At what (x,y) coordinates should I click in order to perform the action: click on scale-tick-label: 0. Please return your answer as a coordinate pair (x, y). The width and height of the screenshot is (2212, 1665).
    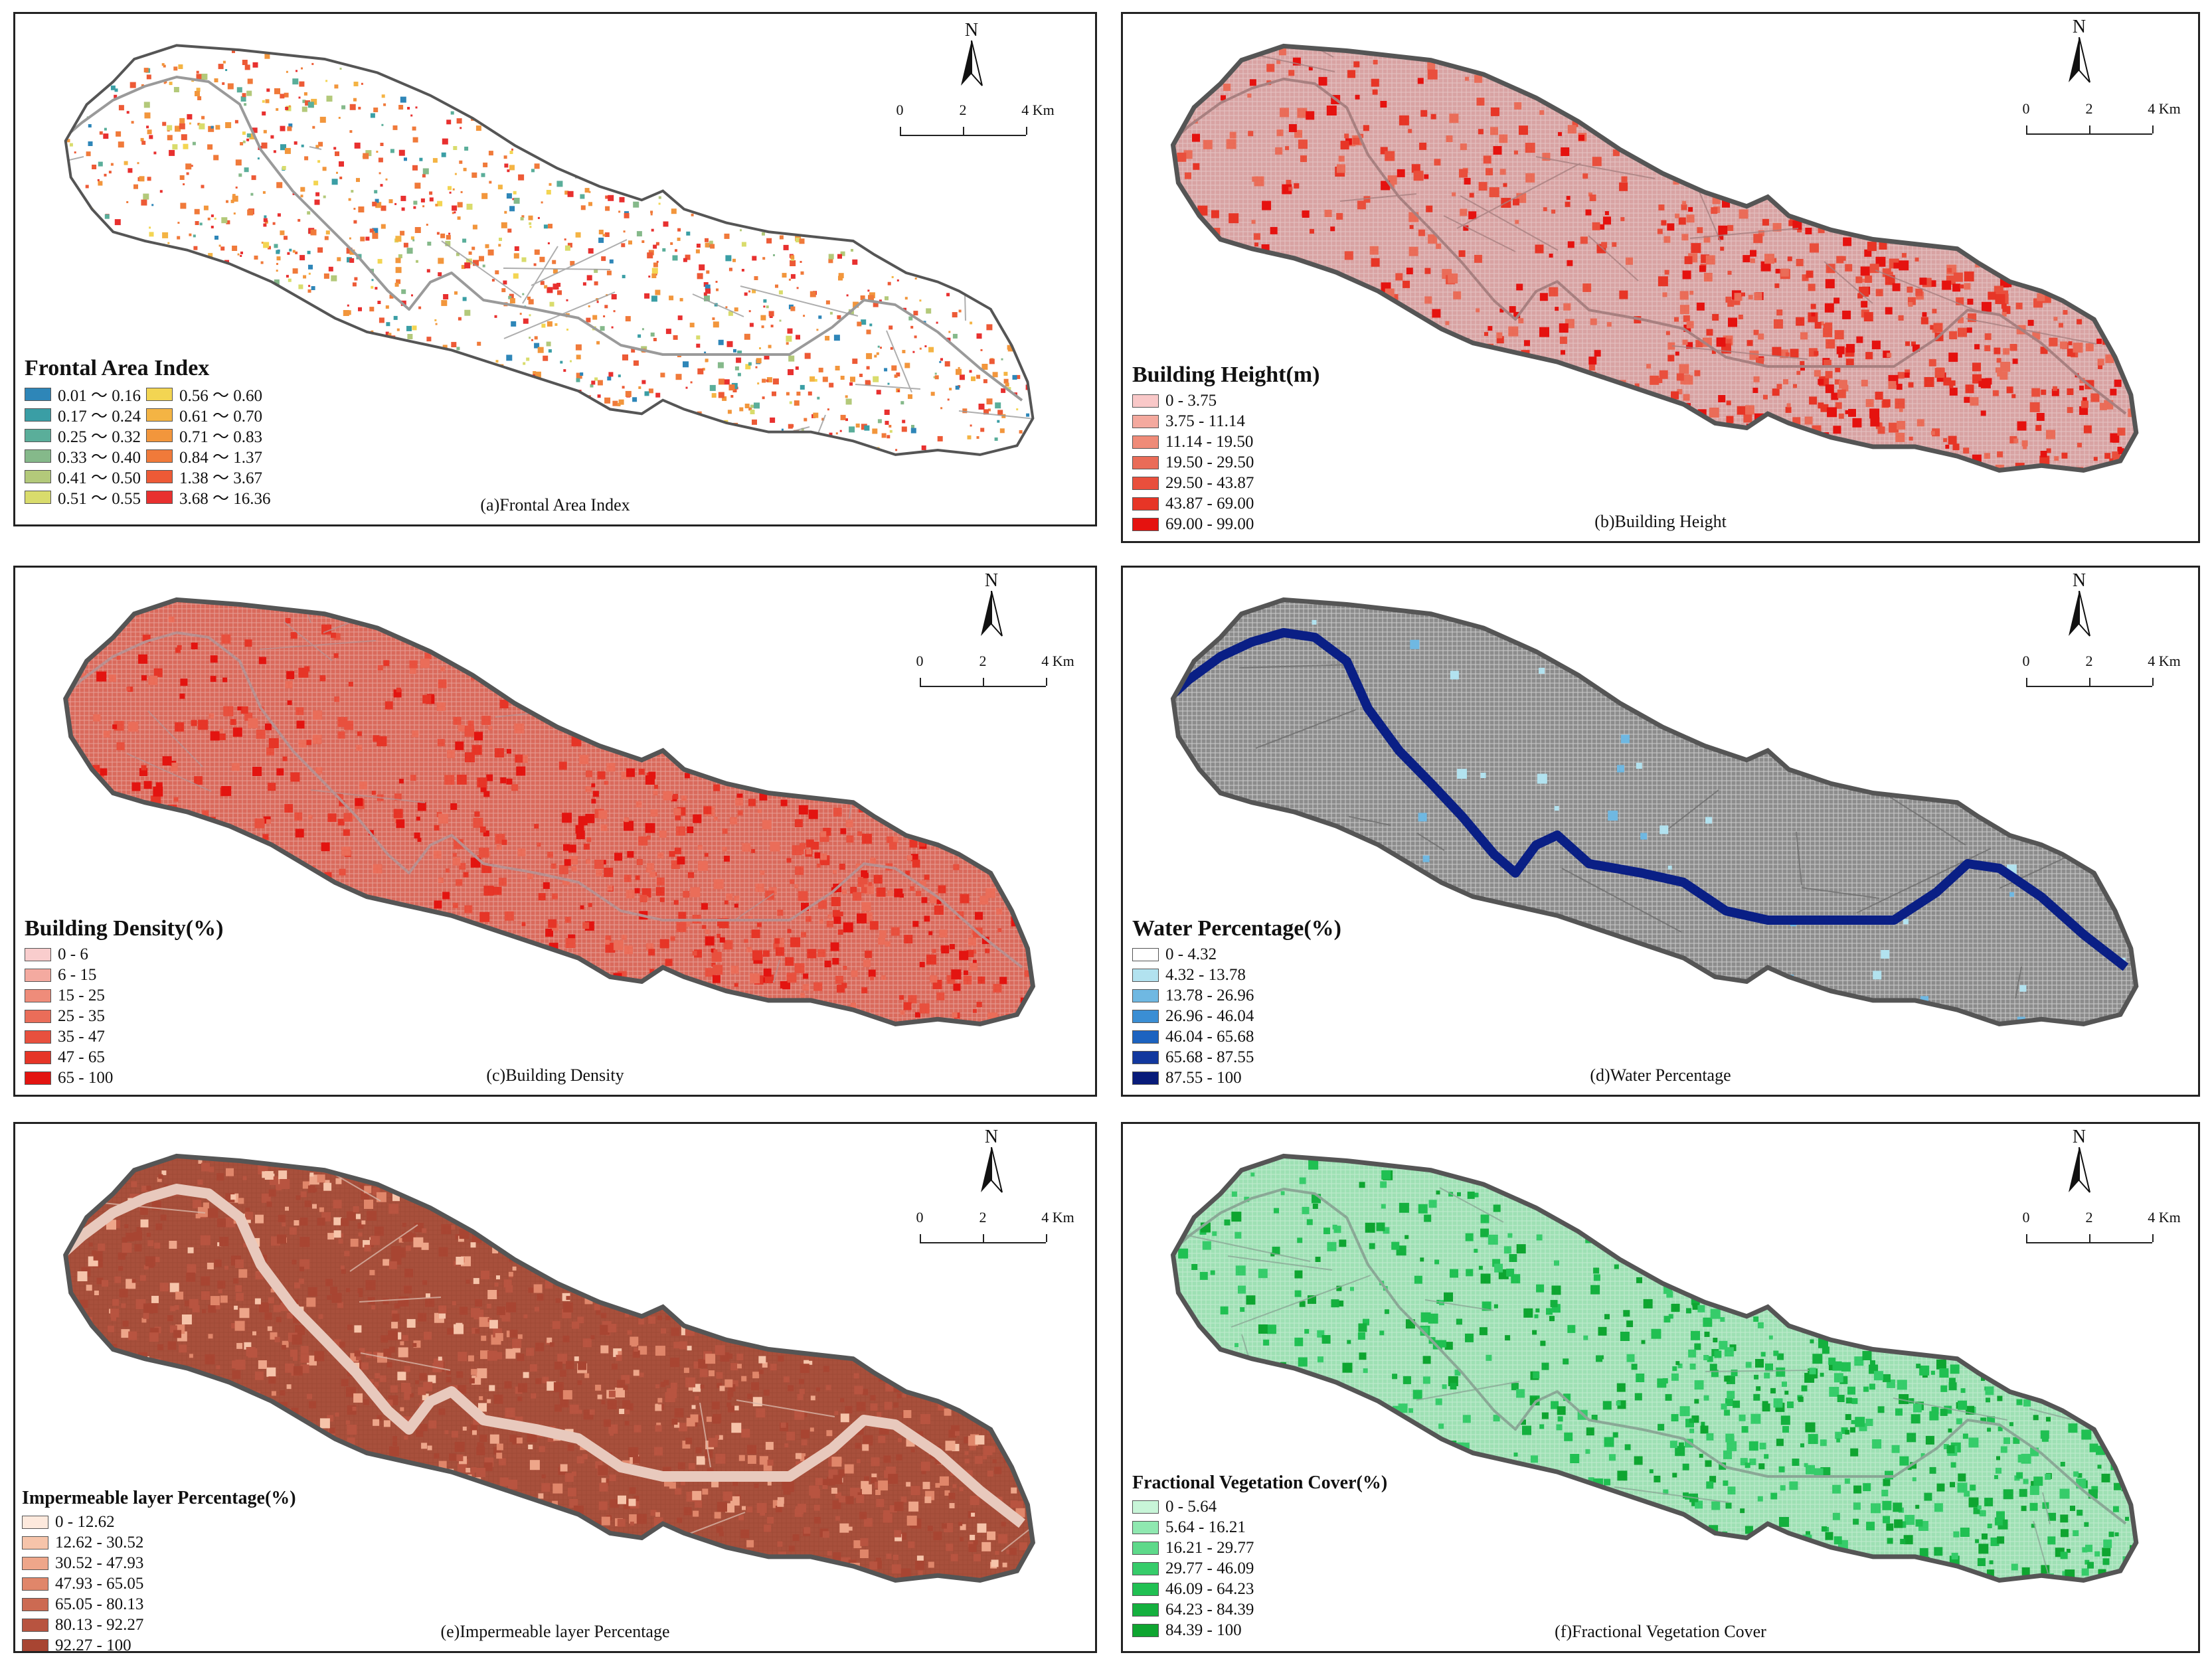
    Looking at the image, I should click on (2026, 661).